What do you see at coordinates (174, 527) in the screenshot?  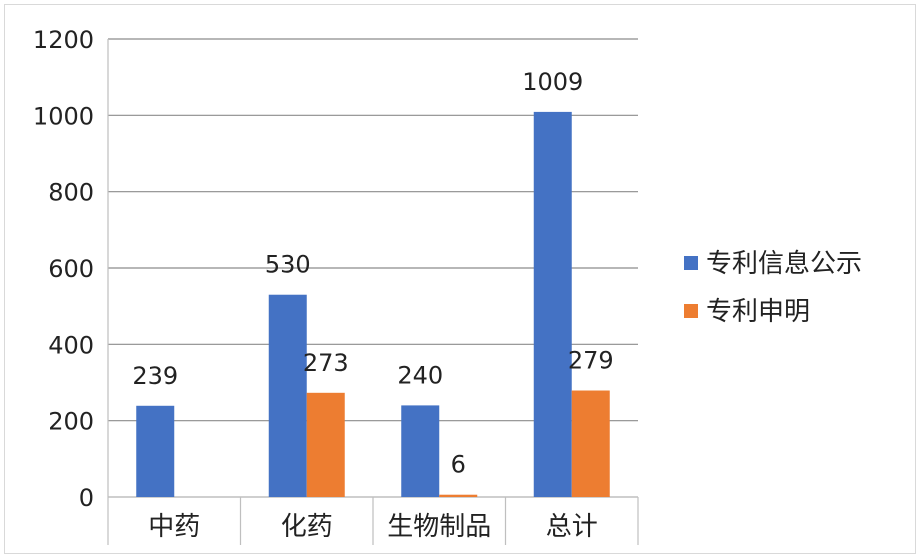 I see `category-label: 中药` at bounding box center [174, 527].